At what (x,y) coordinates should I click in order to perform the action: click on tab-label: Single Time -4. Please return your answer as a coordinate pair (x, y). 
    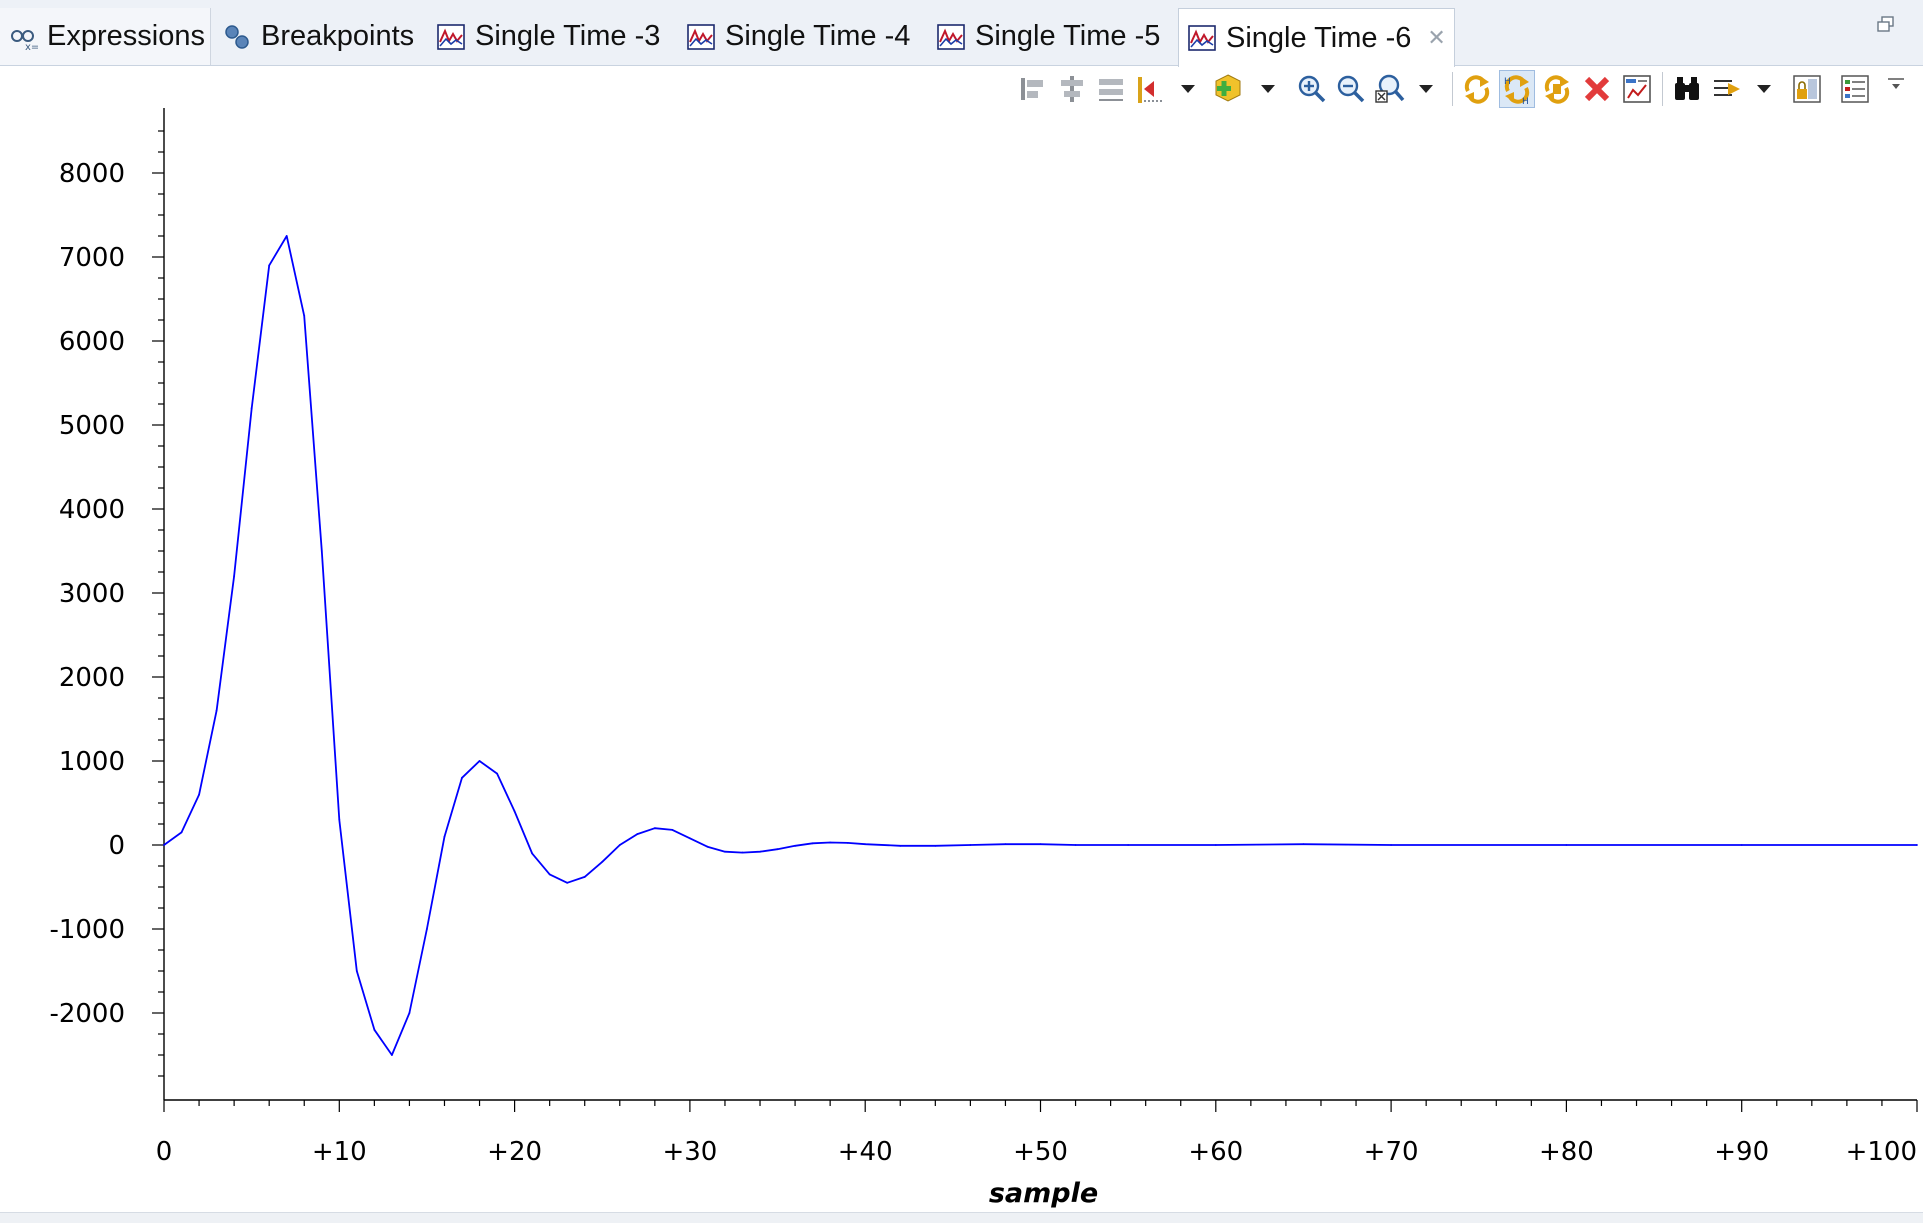
    Looking at the image, I should click on (818, 36).